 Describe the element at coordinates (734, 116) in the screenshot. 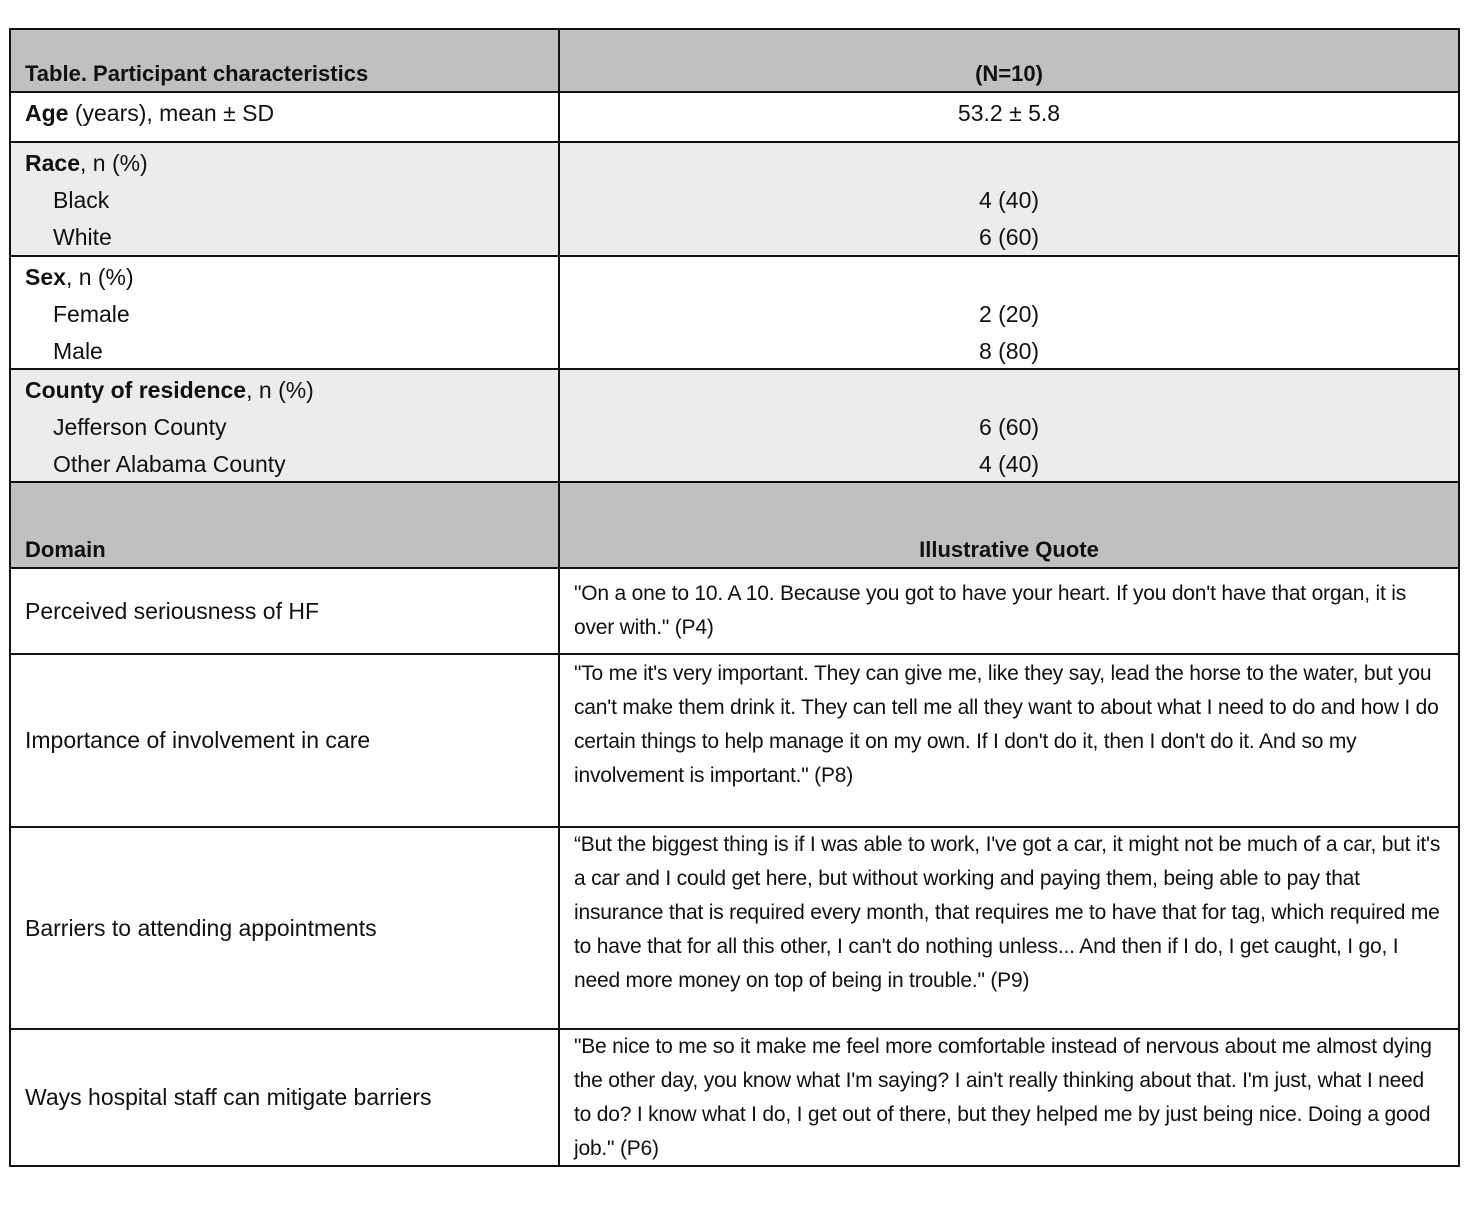

I see `age-row: Age (years), mean ± SD 53.2 ± 5.8` at that location.